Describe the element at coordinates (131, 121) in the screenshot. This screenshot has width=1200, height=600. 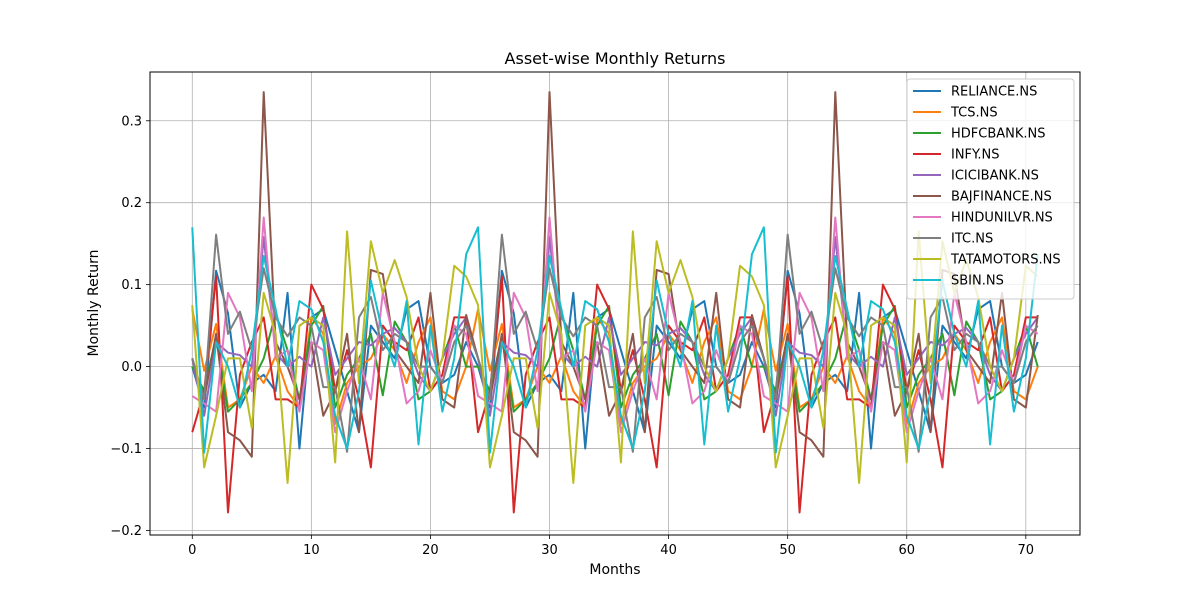
I see `y-tick-label: 0.3` at that location.